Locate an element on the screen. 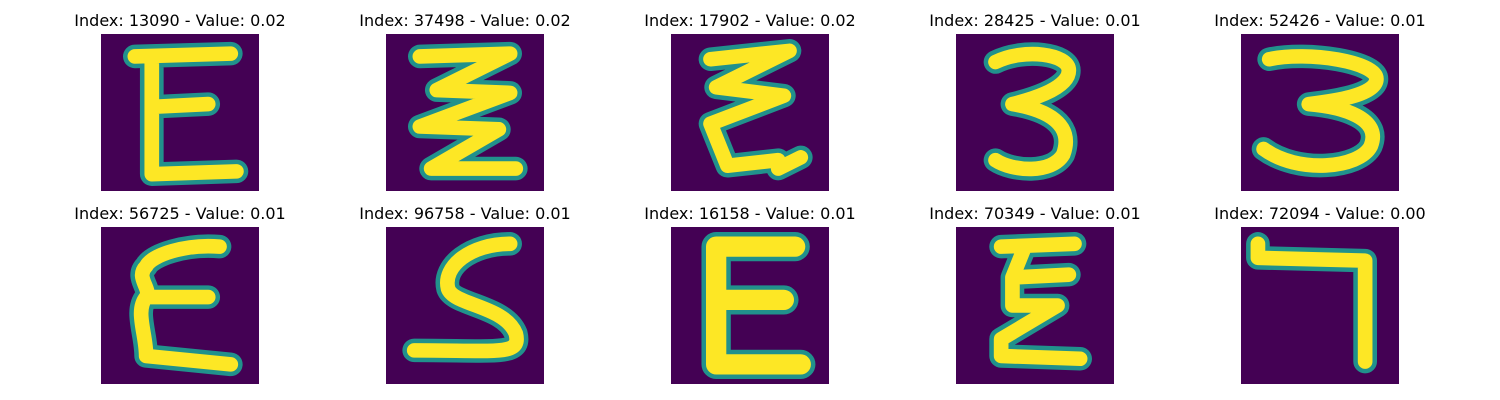  image-cell: Index: 28425 - Value: 0.01 is located at coordinates (1035, 106).